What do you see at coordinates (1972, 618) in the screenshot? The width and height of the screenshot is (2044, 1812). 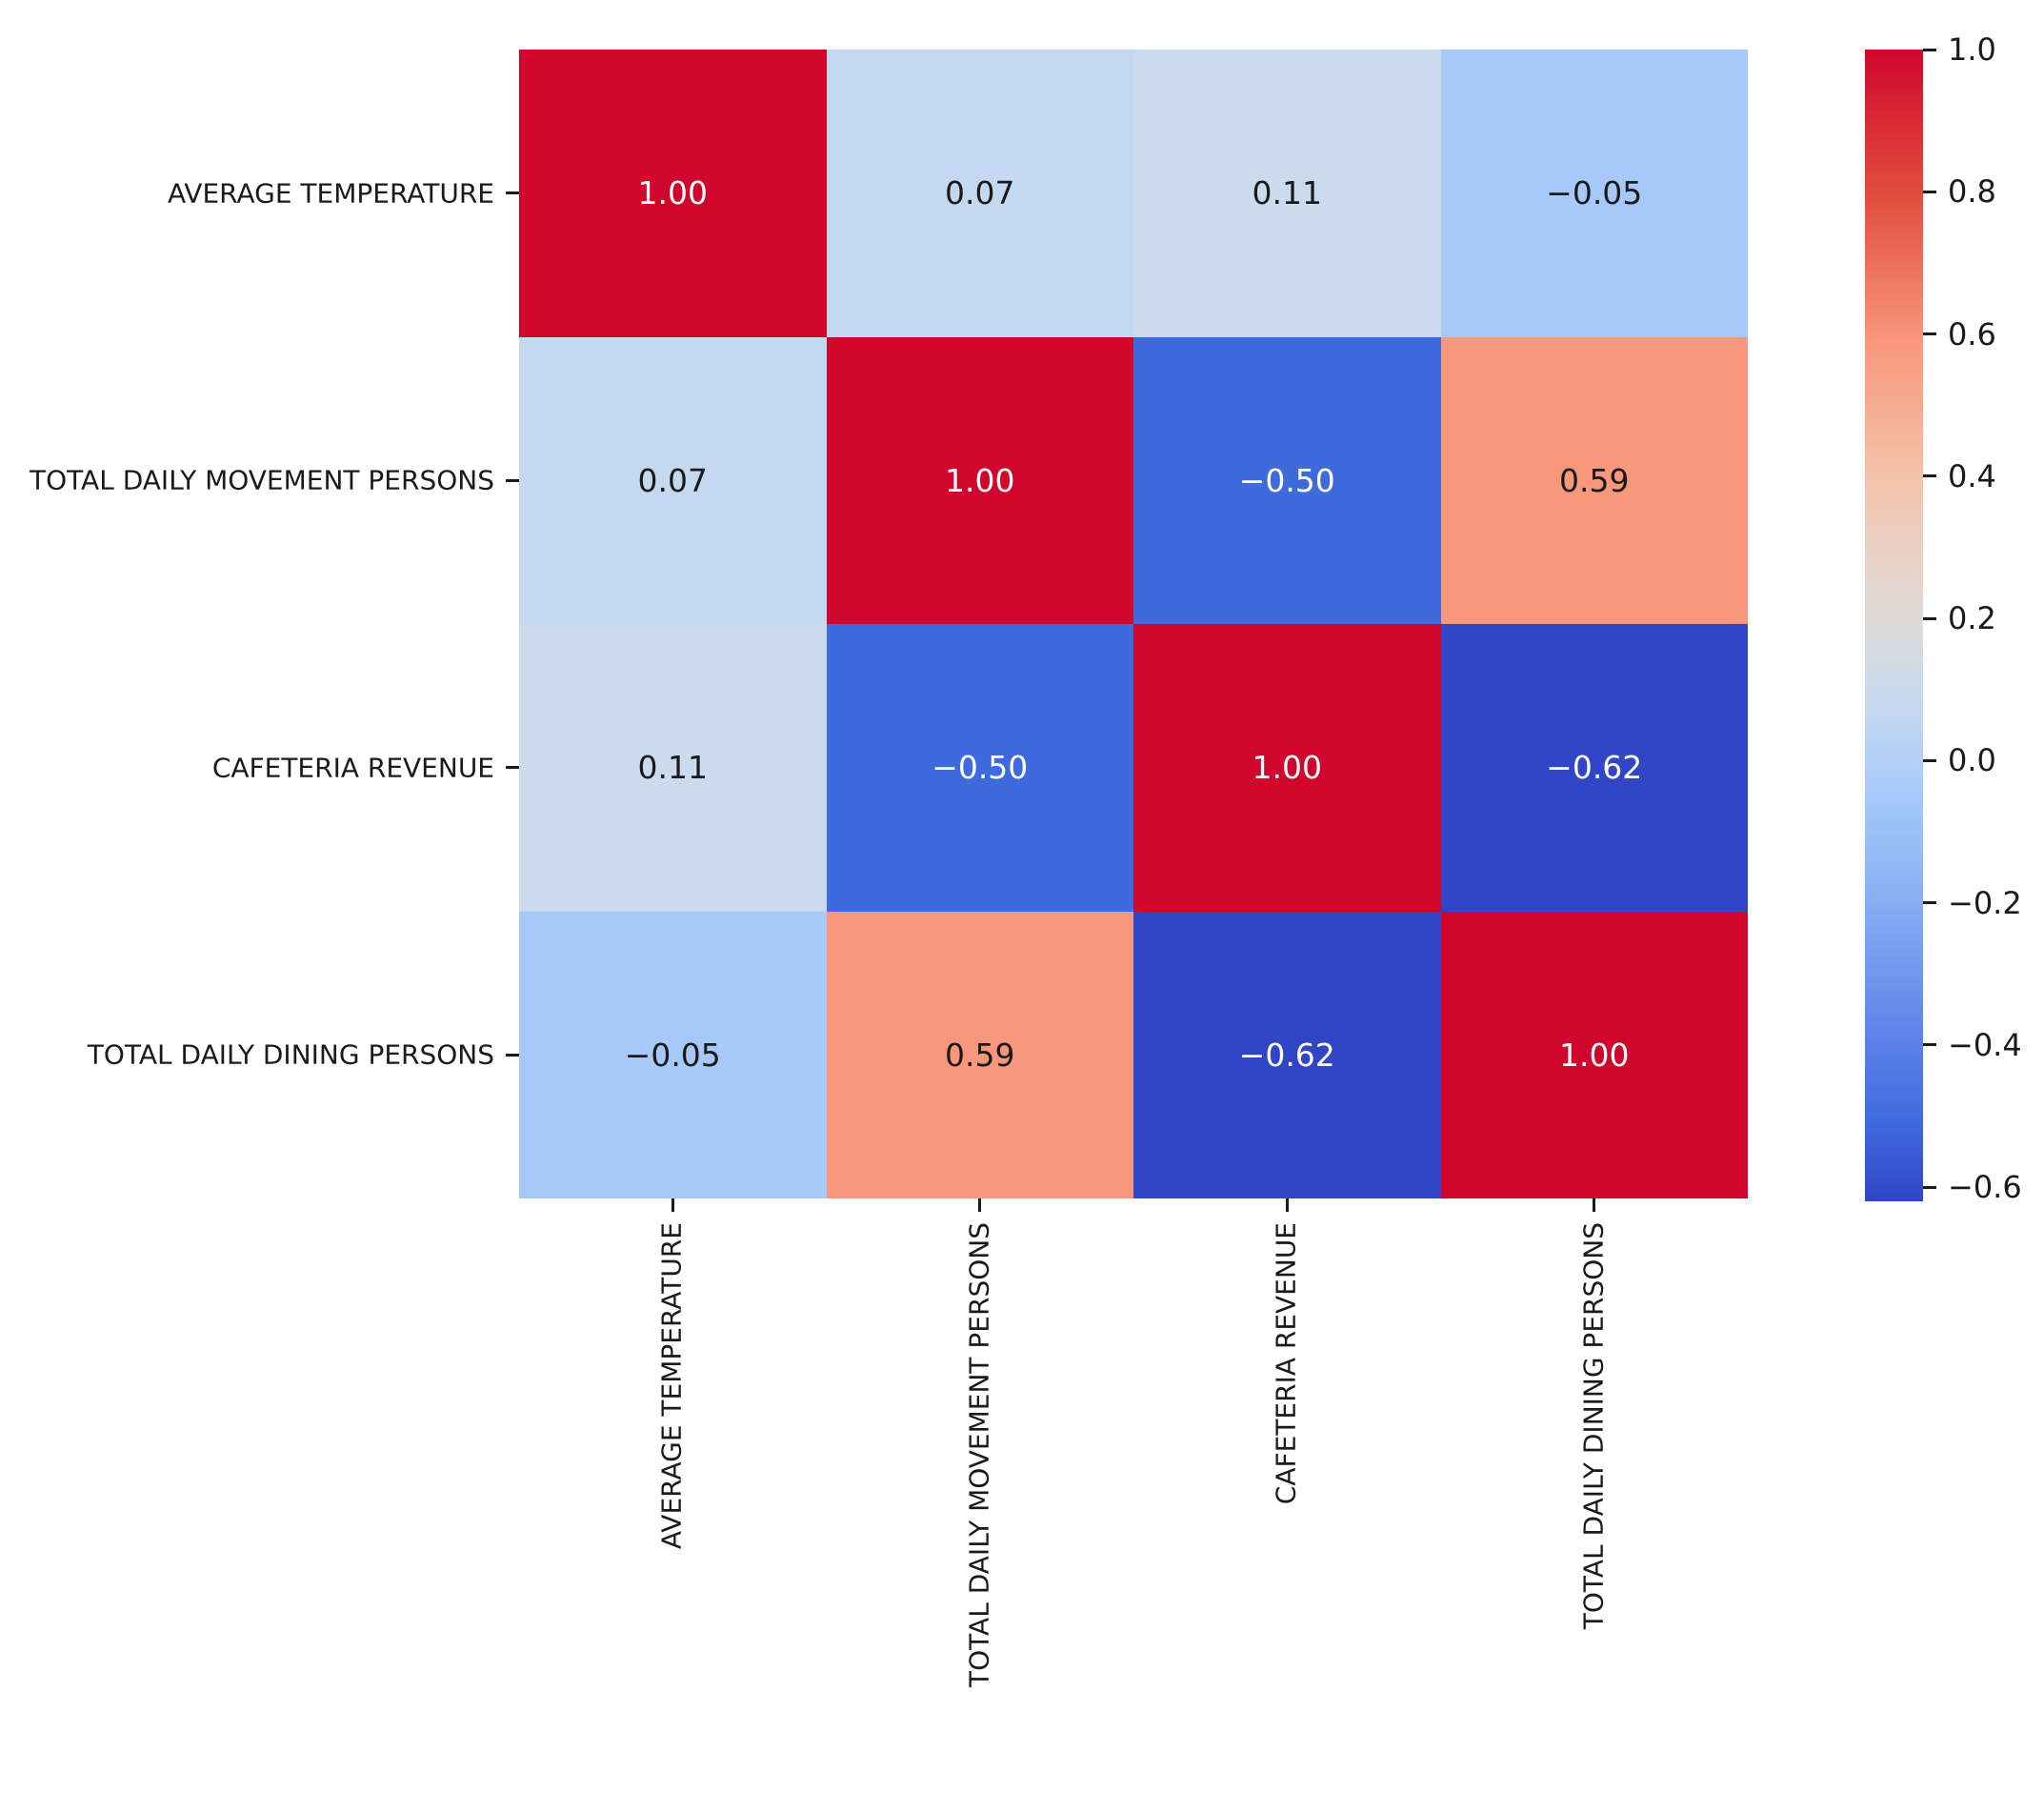 I see `colorbar-tick-label: 0.2` at bounding box center [1972, 618].